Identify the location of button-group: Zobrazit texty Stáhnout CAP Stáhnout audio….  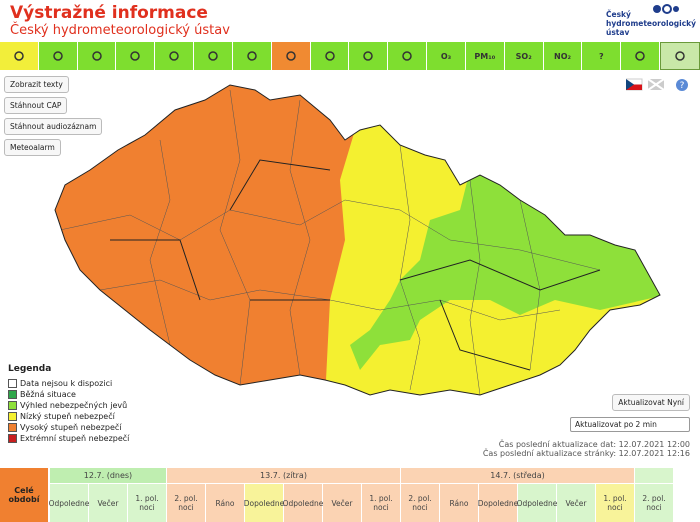
(53, 118).